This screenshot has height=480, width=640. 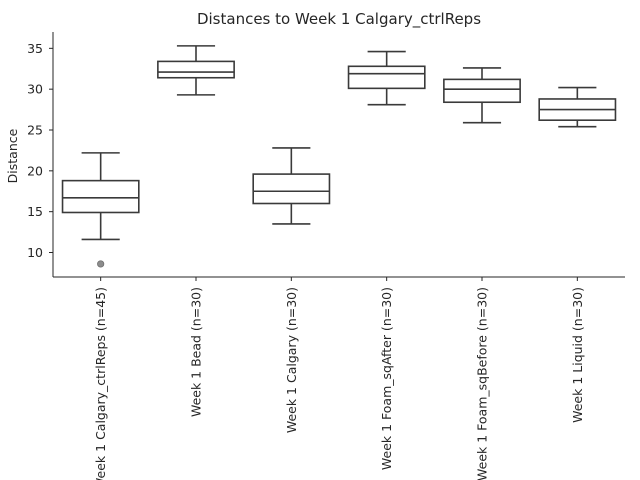 What do you see at coordinates (386, 378) in the screenshot?
I see `x-tick-label: Week 1 Foam_sqAfter (n=30)` at bounding box center [386, 378].